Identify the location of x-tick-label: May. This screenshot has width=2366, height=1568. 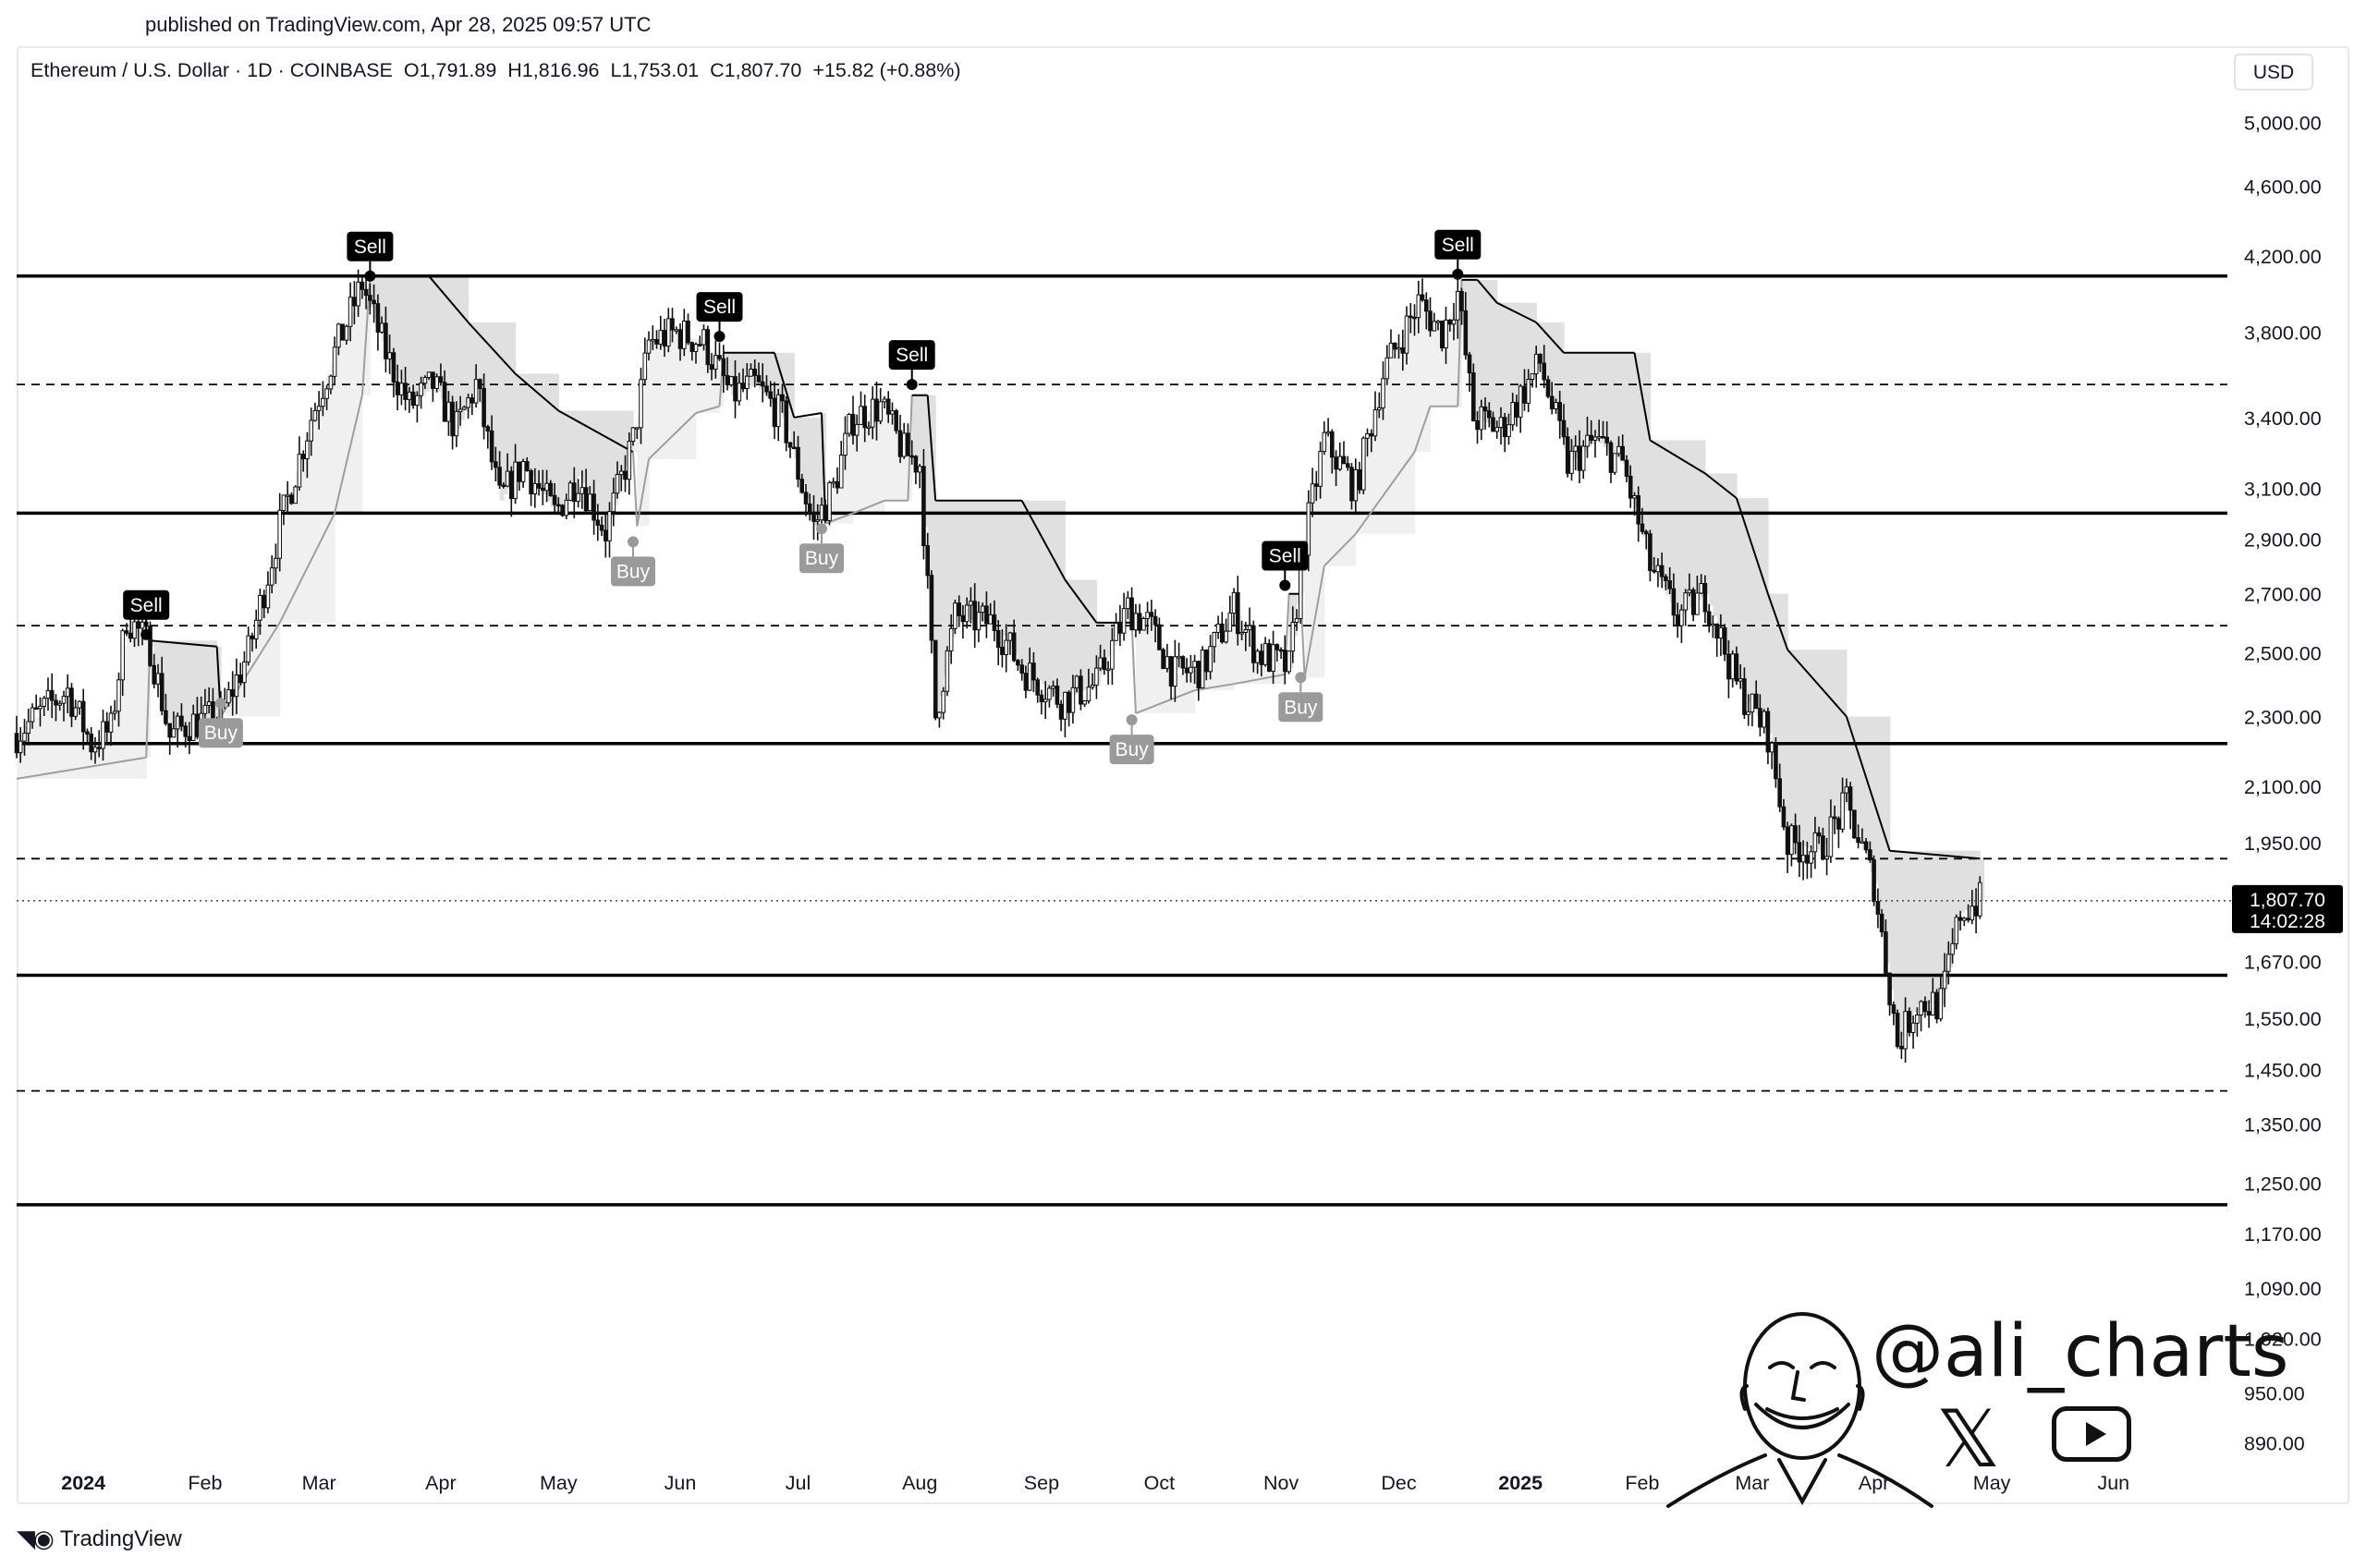
(559, 1483).